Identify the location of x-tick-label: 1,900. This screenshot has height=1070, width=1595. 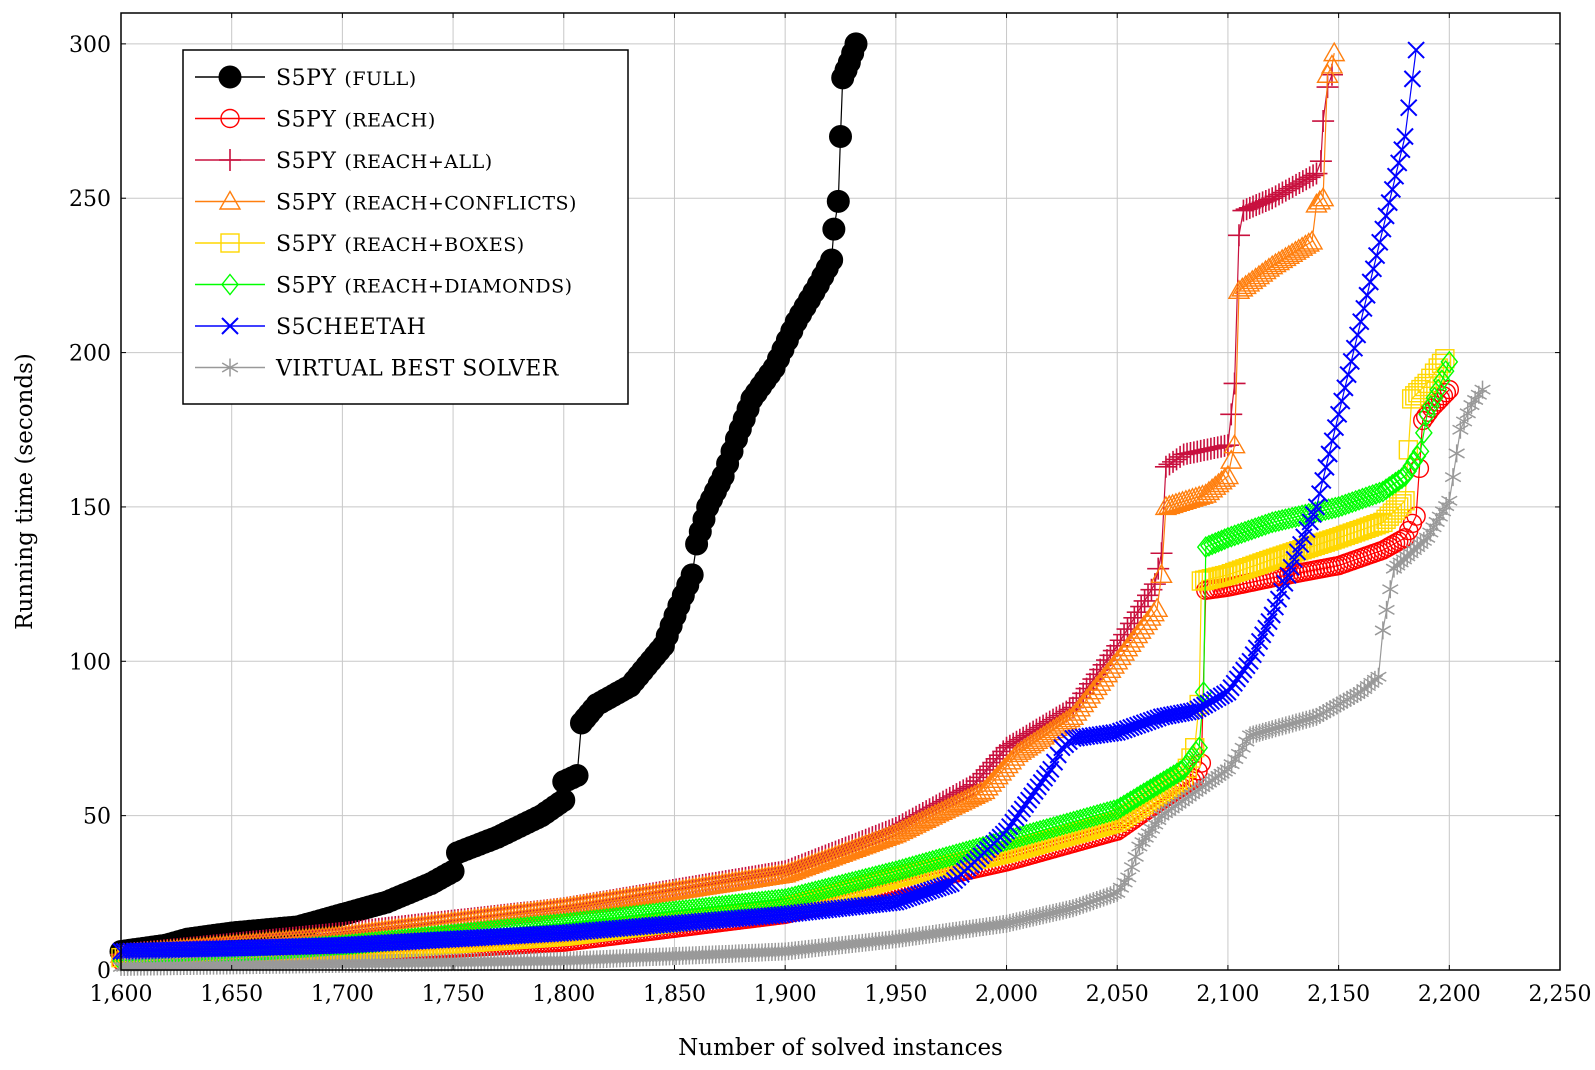
(785, 994).